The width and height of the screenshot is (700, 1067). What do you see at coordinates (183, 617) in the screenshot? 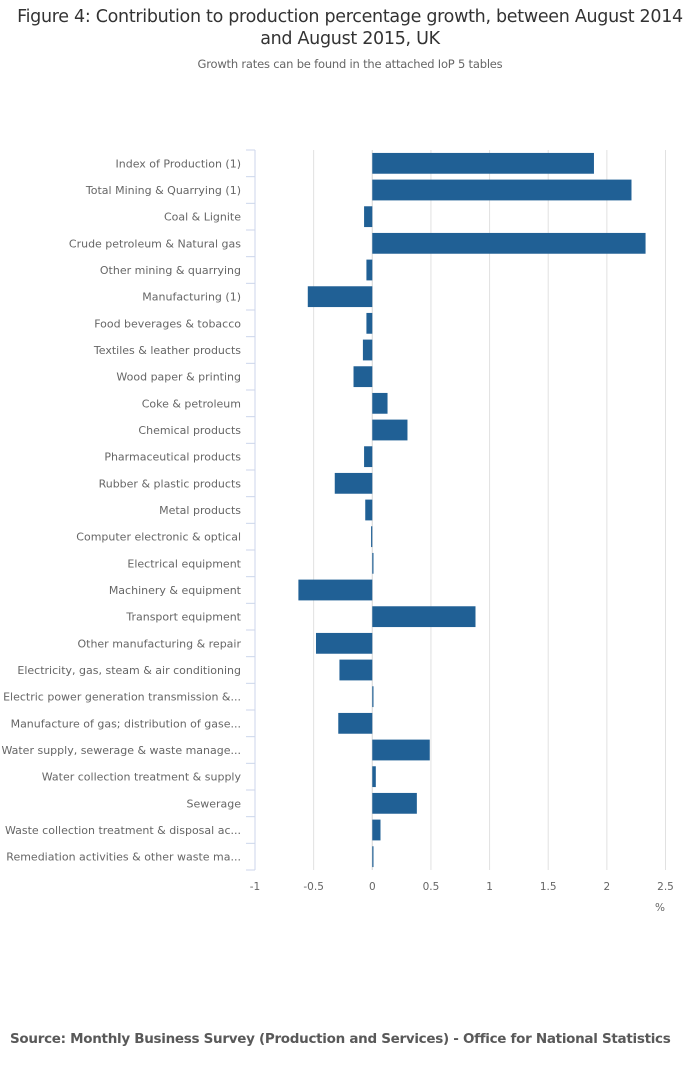
I see `category-label: Transport equipment` at bounding box center [183, 617].